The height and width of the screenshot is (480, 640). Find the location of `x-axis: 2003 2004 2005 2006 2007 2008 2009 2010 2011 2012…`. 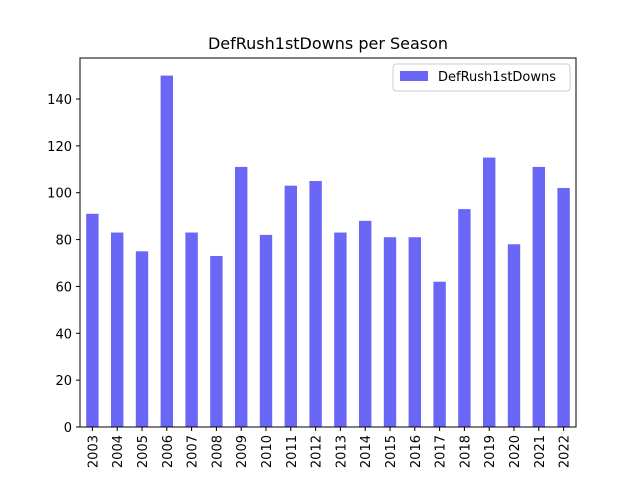

x-axis: 2003 2004 2005 2006 2007 2008 2009 2010 2011 2012… is located at coordinates (329, 447).